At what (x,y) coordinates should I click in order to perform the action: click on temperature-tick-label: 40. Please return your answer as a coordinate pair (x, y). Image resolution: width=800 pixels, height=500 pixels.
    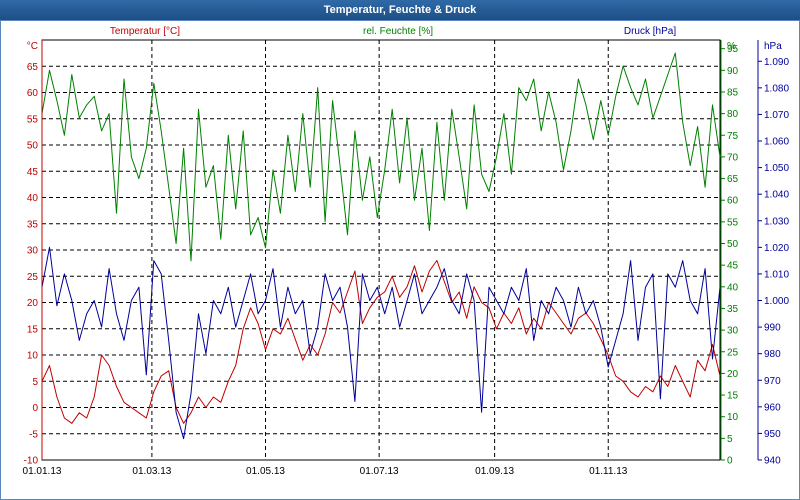
    Looking at the image, I should click on (33, 198).